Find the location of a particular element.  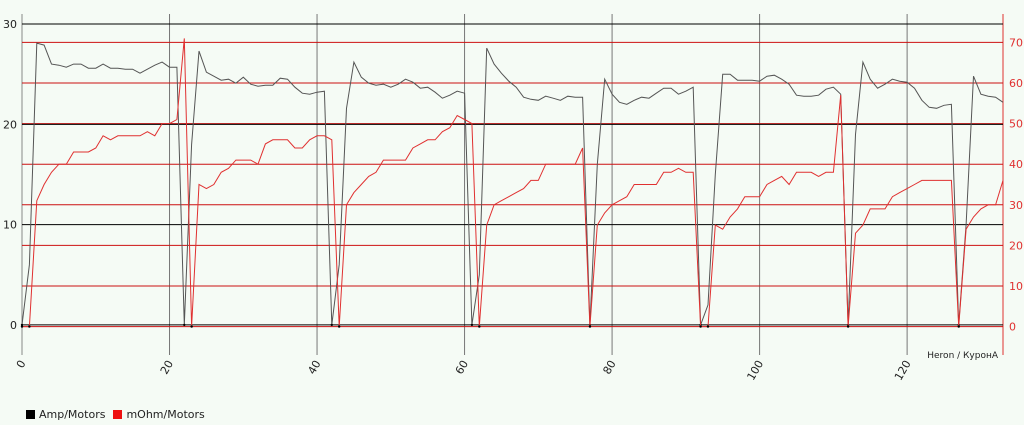

x-tick-label: 60 is located at coordinates (462, 367).